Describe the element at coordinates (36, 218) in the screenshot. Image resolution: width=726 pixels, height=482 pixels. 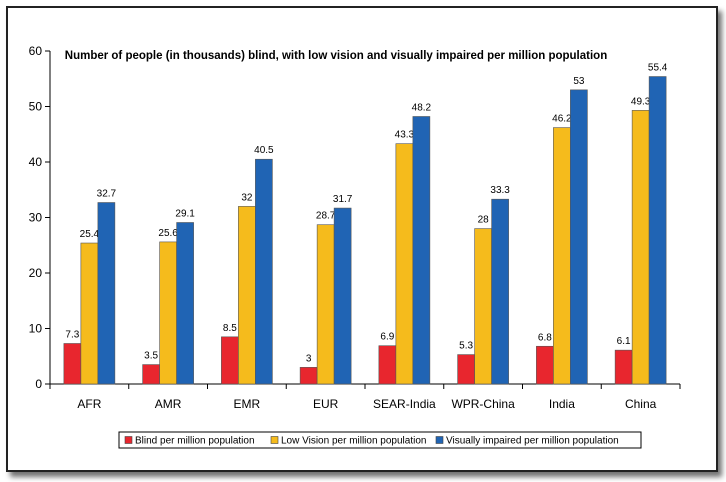
I see `y-tick-label: 30` at that location.